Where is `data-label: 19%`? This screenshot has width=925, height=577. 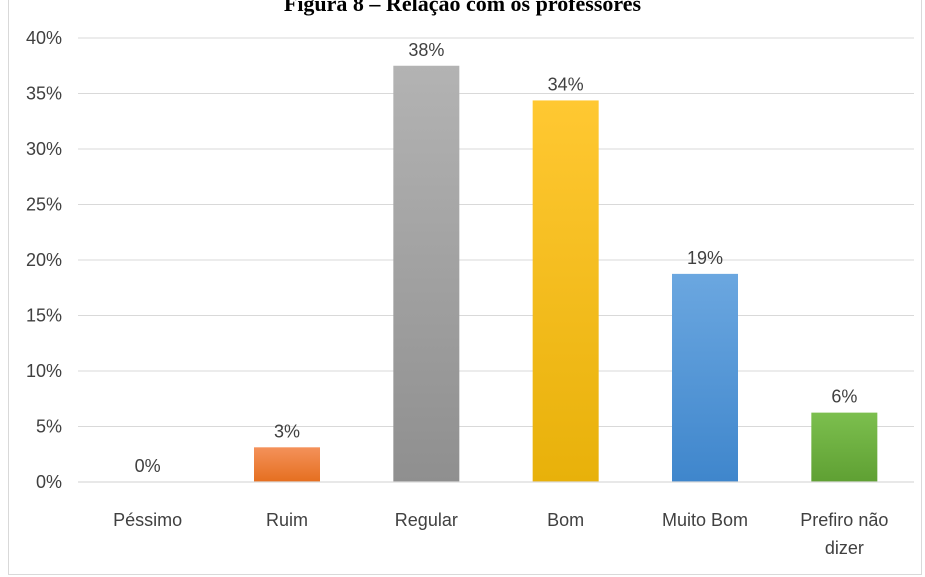
data-label: 19% is located at coordinates (705, 258).